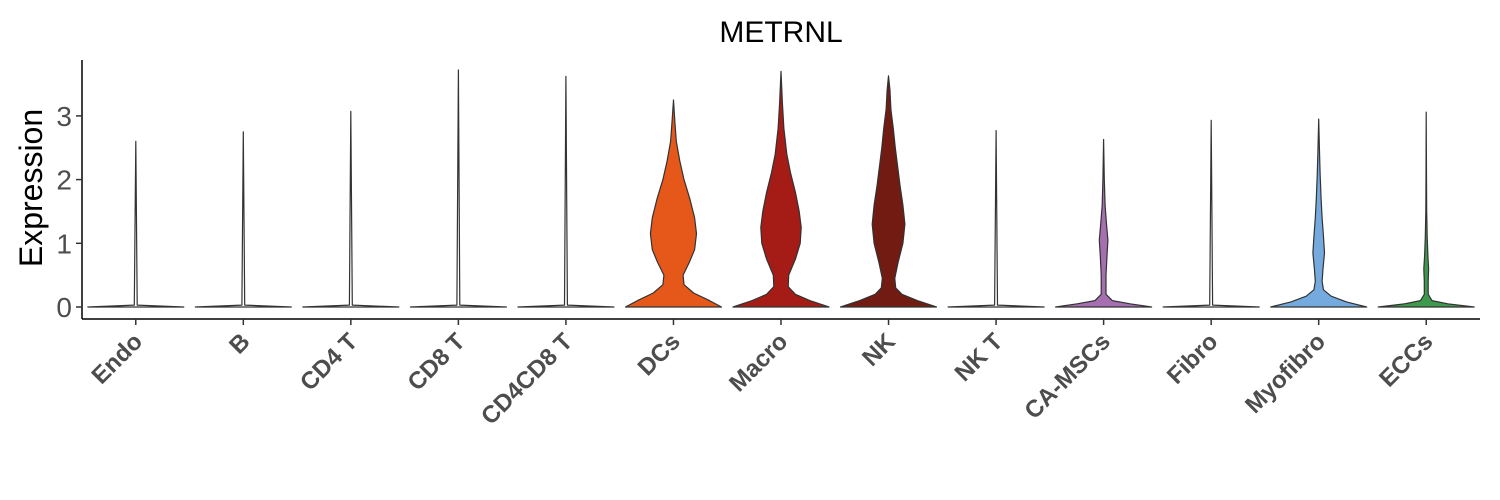 The image size is (1500, 500). Describe the element at coordinates (64, 116) in the screenshot. I see `y-tick-label: 3` at that location.